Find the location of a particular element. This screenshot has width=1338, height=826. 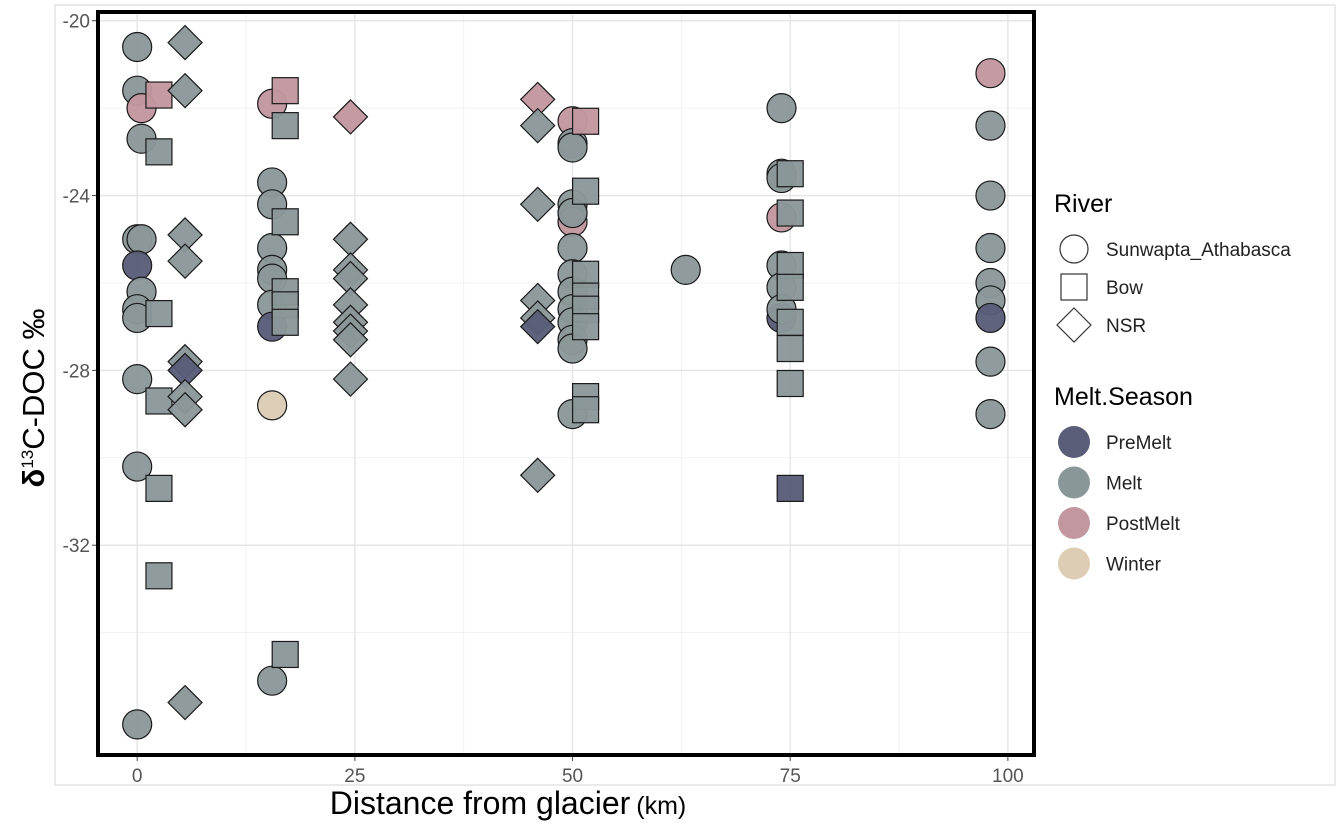

legend-label: NSR is located at coordinates (1126, 326).